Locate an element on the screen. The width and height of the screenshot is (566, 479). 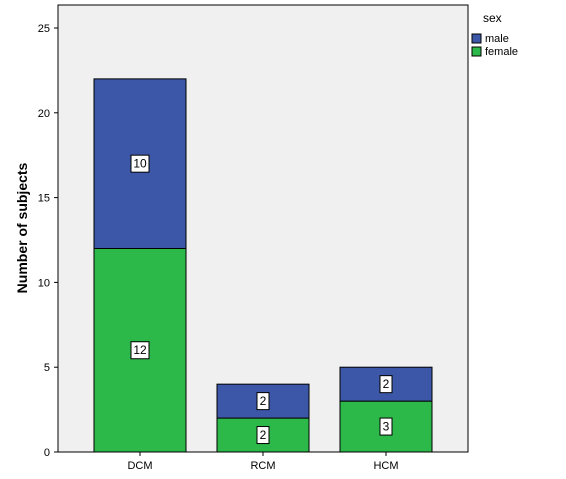
y-axis: 0 5 10 15 20 25 is located at coordinates (48, 241).